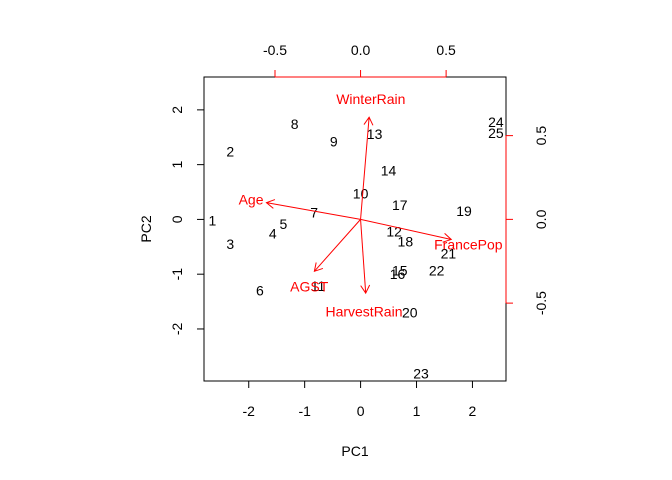  Describe the element at coordinates (541, 303) in the screenshot. I see `right-tick-label: -0.5` at that location.